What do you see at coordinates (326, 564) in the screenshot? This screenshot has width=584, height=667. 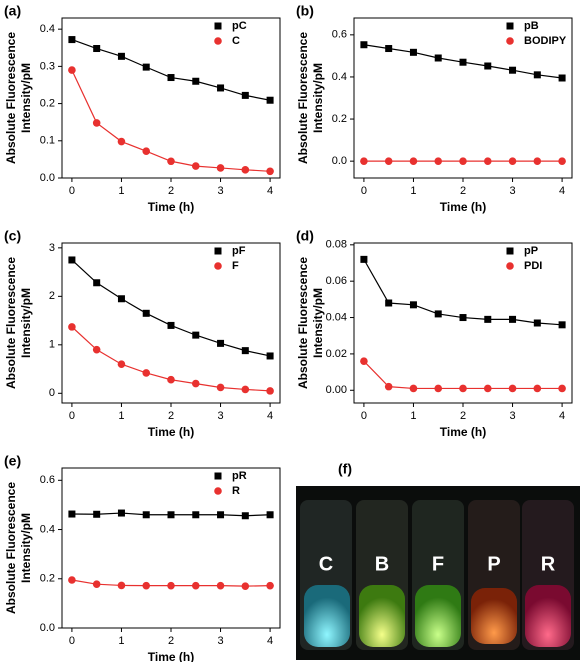 I see `vial-label: C` at bounding box center [326, 564].